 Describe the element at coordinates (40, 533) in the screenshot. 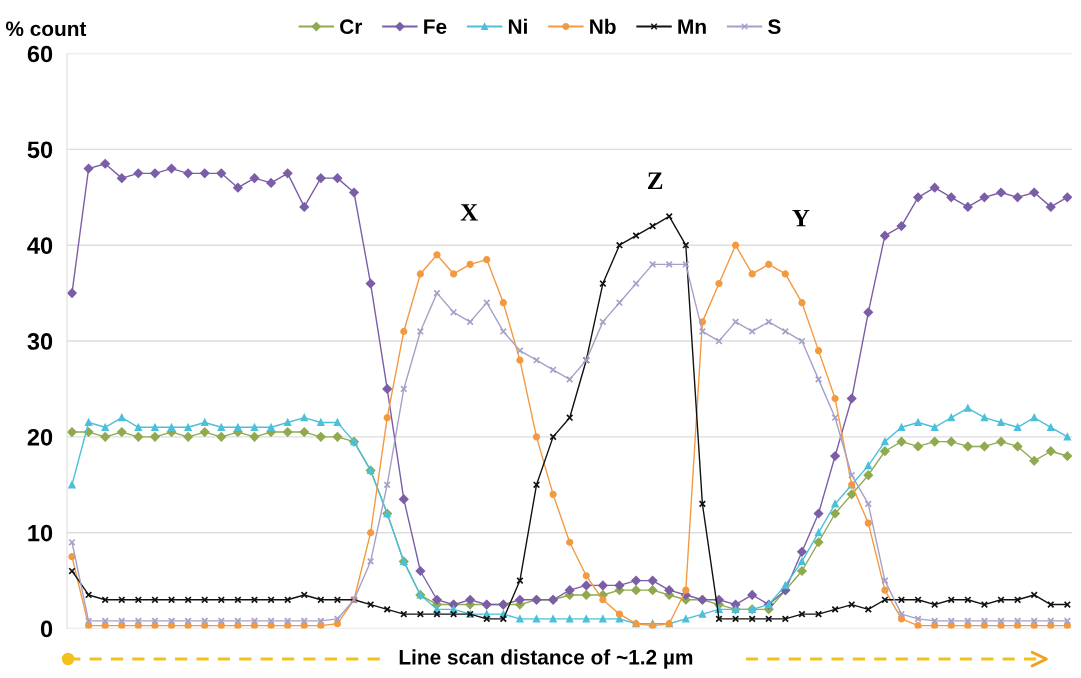

I see `y-tick-label: 10` at that location.